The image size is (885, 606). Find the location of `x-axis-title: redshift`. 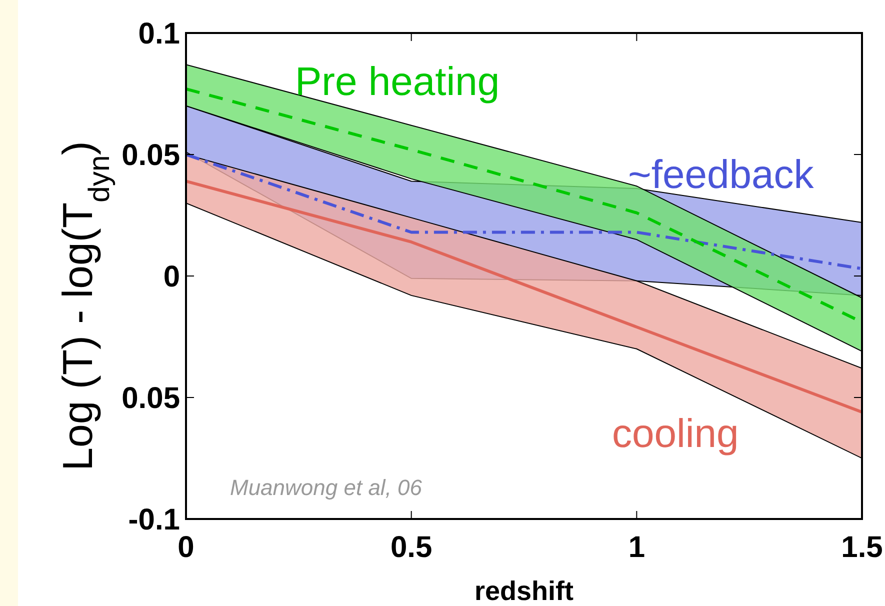

x-axis-title: redshift is located at coordinates (524, 591).